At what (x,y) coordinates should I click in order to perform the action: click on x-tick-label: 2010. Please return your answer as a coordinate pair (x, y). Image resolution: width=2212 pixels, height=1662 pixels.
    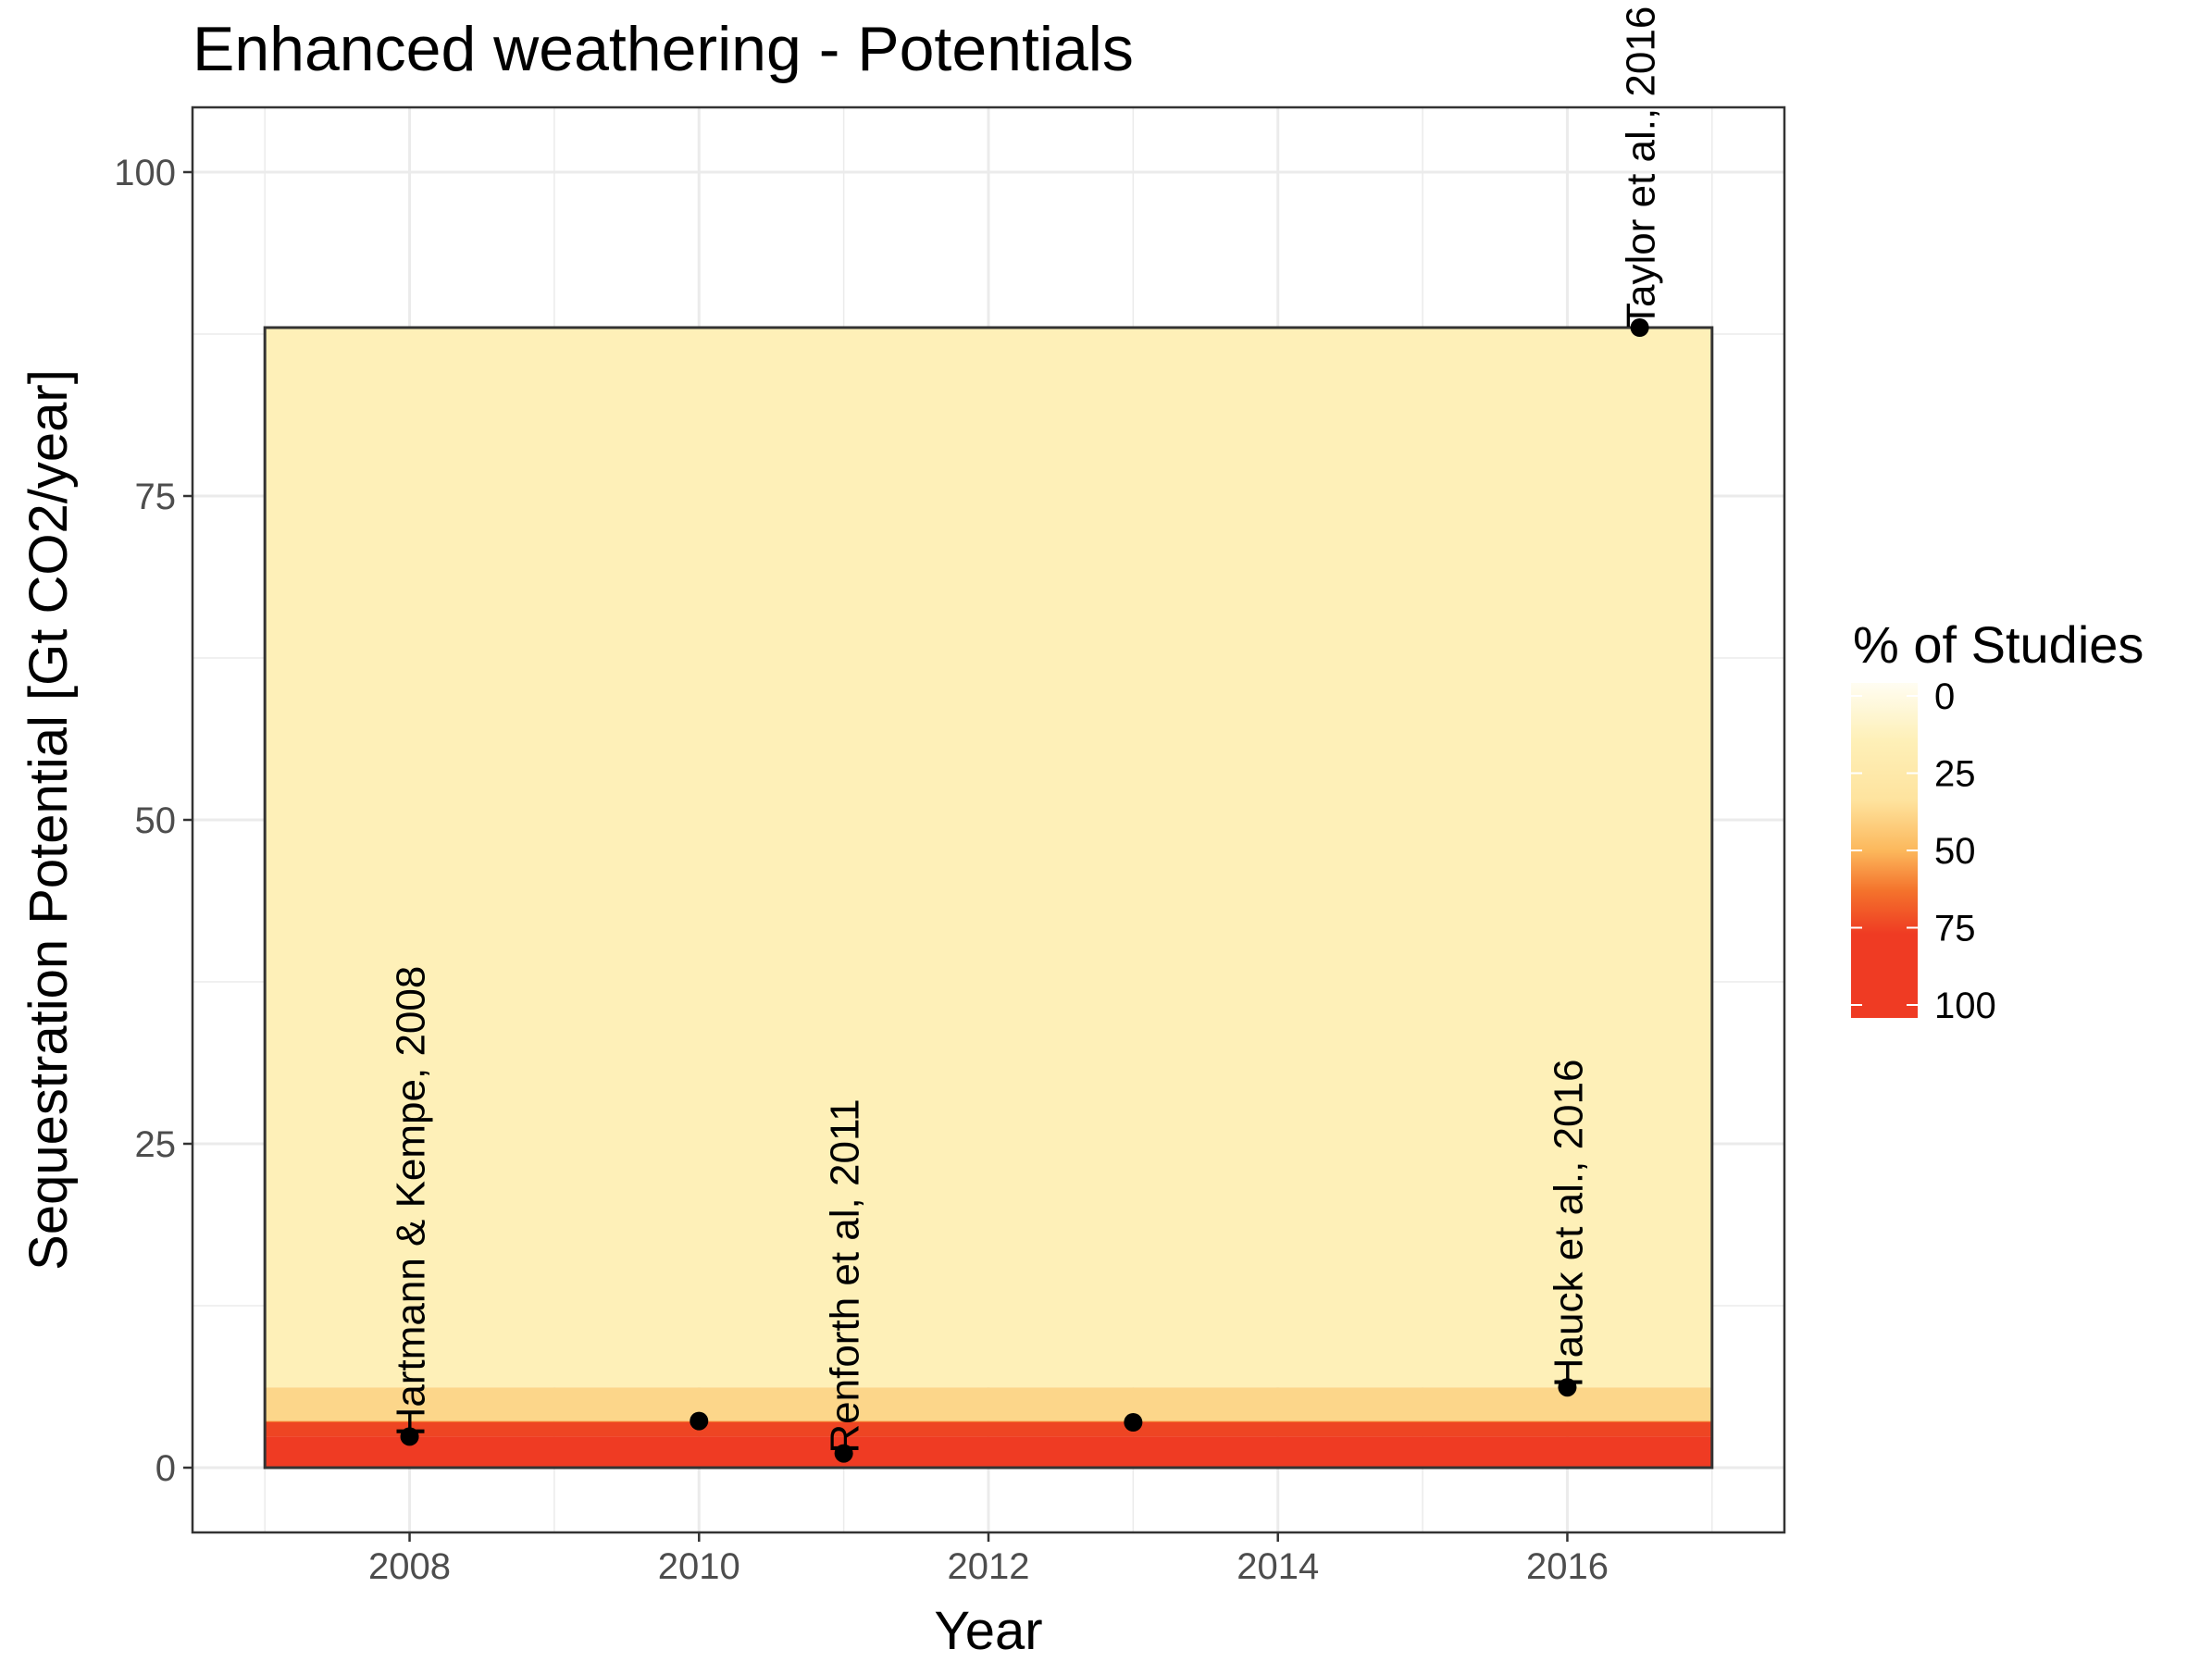
    Looking at the image, I should click on (699, 1566).